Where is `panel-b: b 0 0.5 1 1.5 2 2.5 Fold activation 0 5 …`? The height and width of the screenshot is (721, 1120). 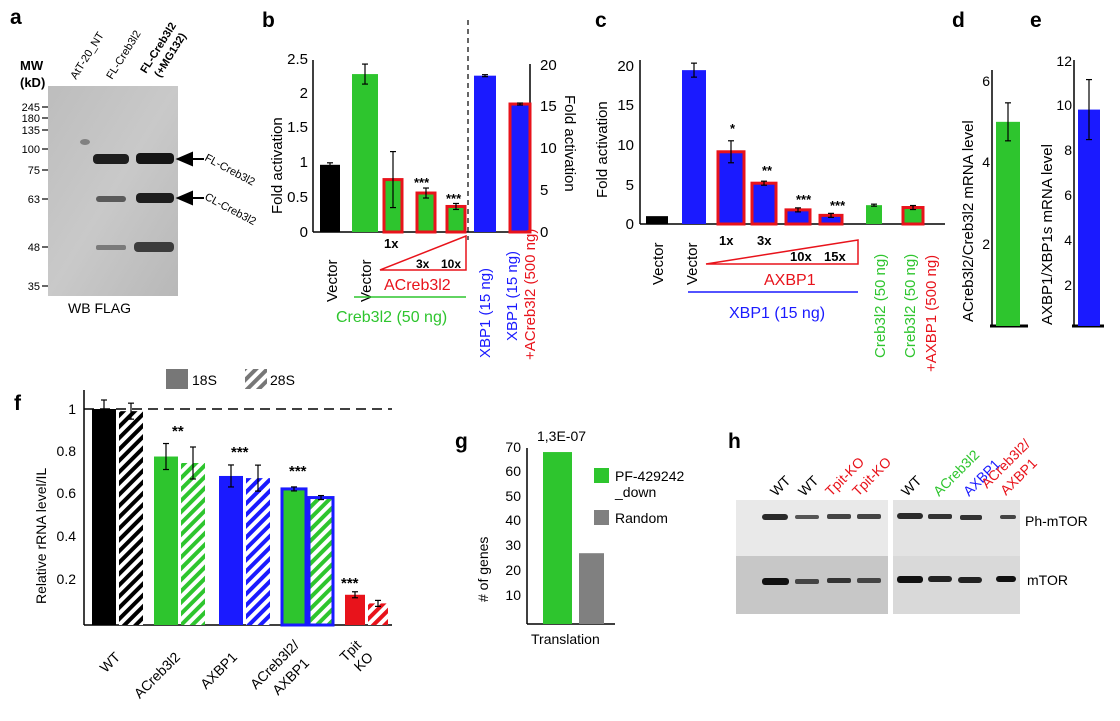
panel-b: b 0 0.5 1 1.5 2 2.5 Fold activation 0 5 … is located at coordinates (420, 184).